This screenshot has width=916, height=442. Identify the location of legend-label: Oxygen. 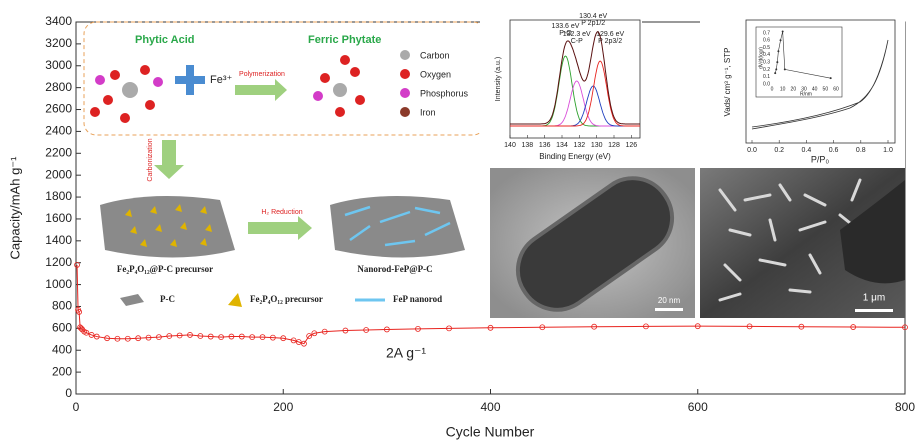
(435, 74).